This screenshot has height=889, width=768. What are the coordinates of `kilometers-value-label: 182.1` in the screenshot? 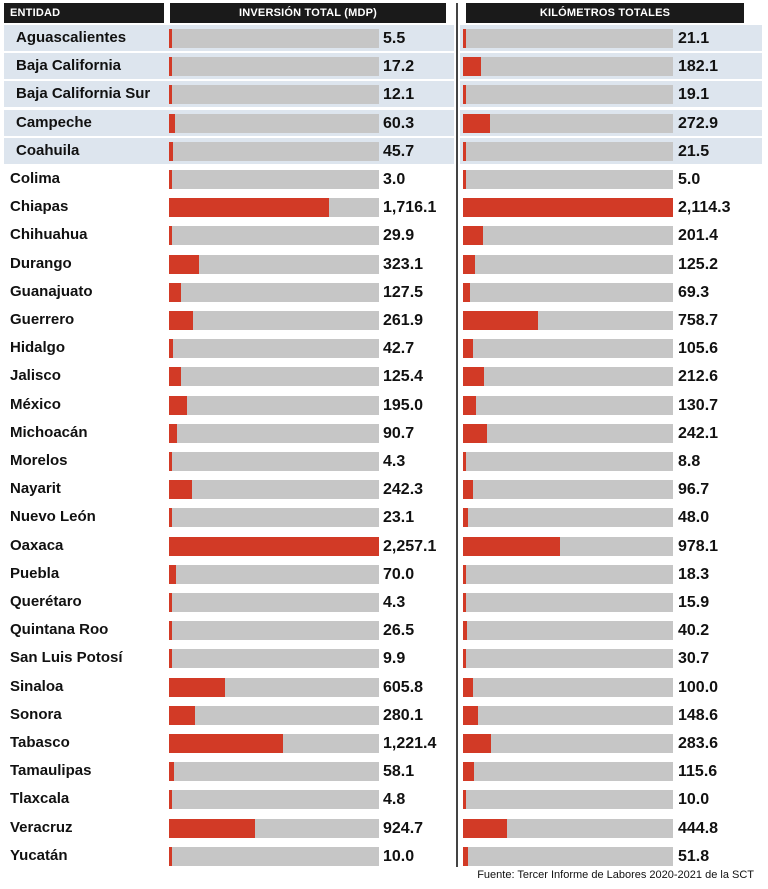 It's located at (698, 67).